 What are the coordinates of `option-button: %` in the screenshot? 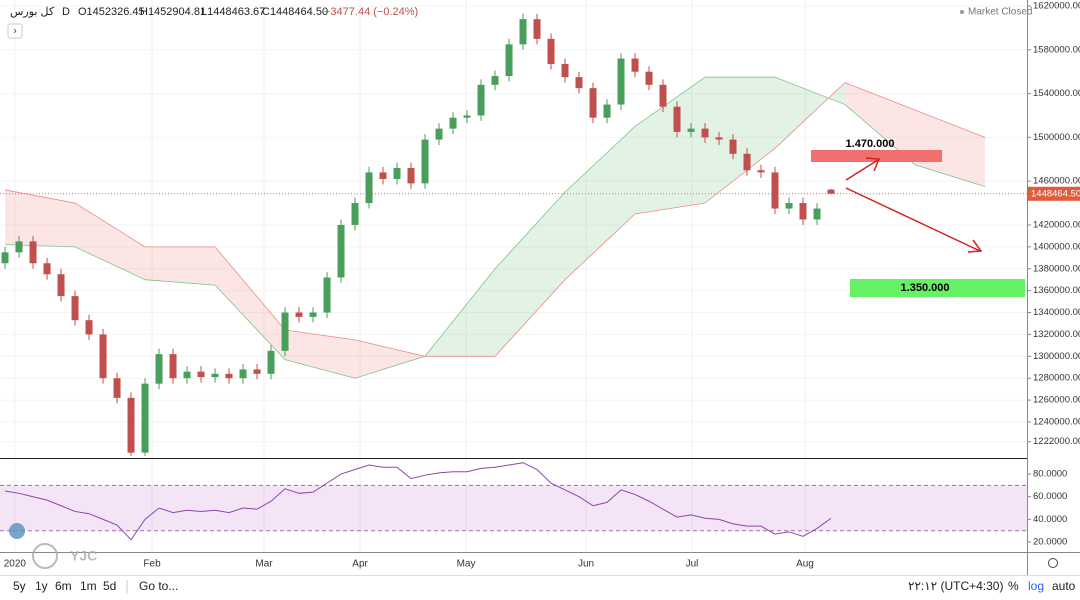 It's located at (1013, 586).